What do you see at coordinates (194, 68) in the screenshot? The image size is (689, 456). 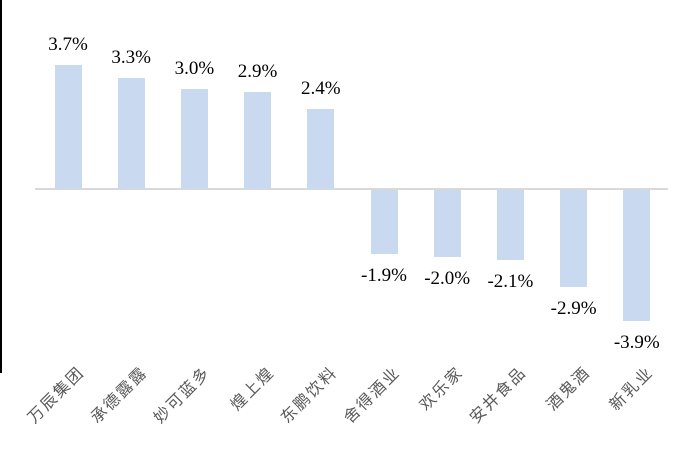 I see `bar-value-label: 3.0%` at bounding box center [194, 68].